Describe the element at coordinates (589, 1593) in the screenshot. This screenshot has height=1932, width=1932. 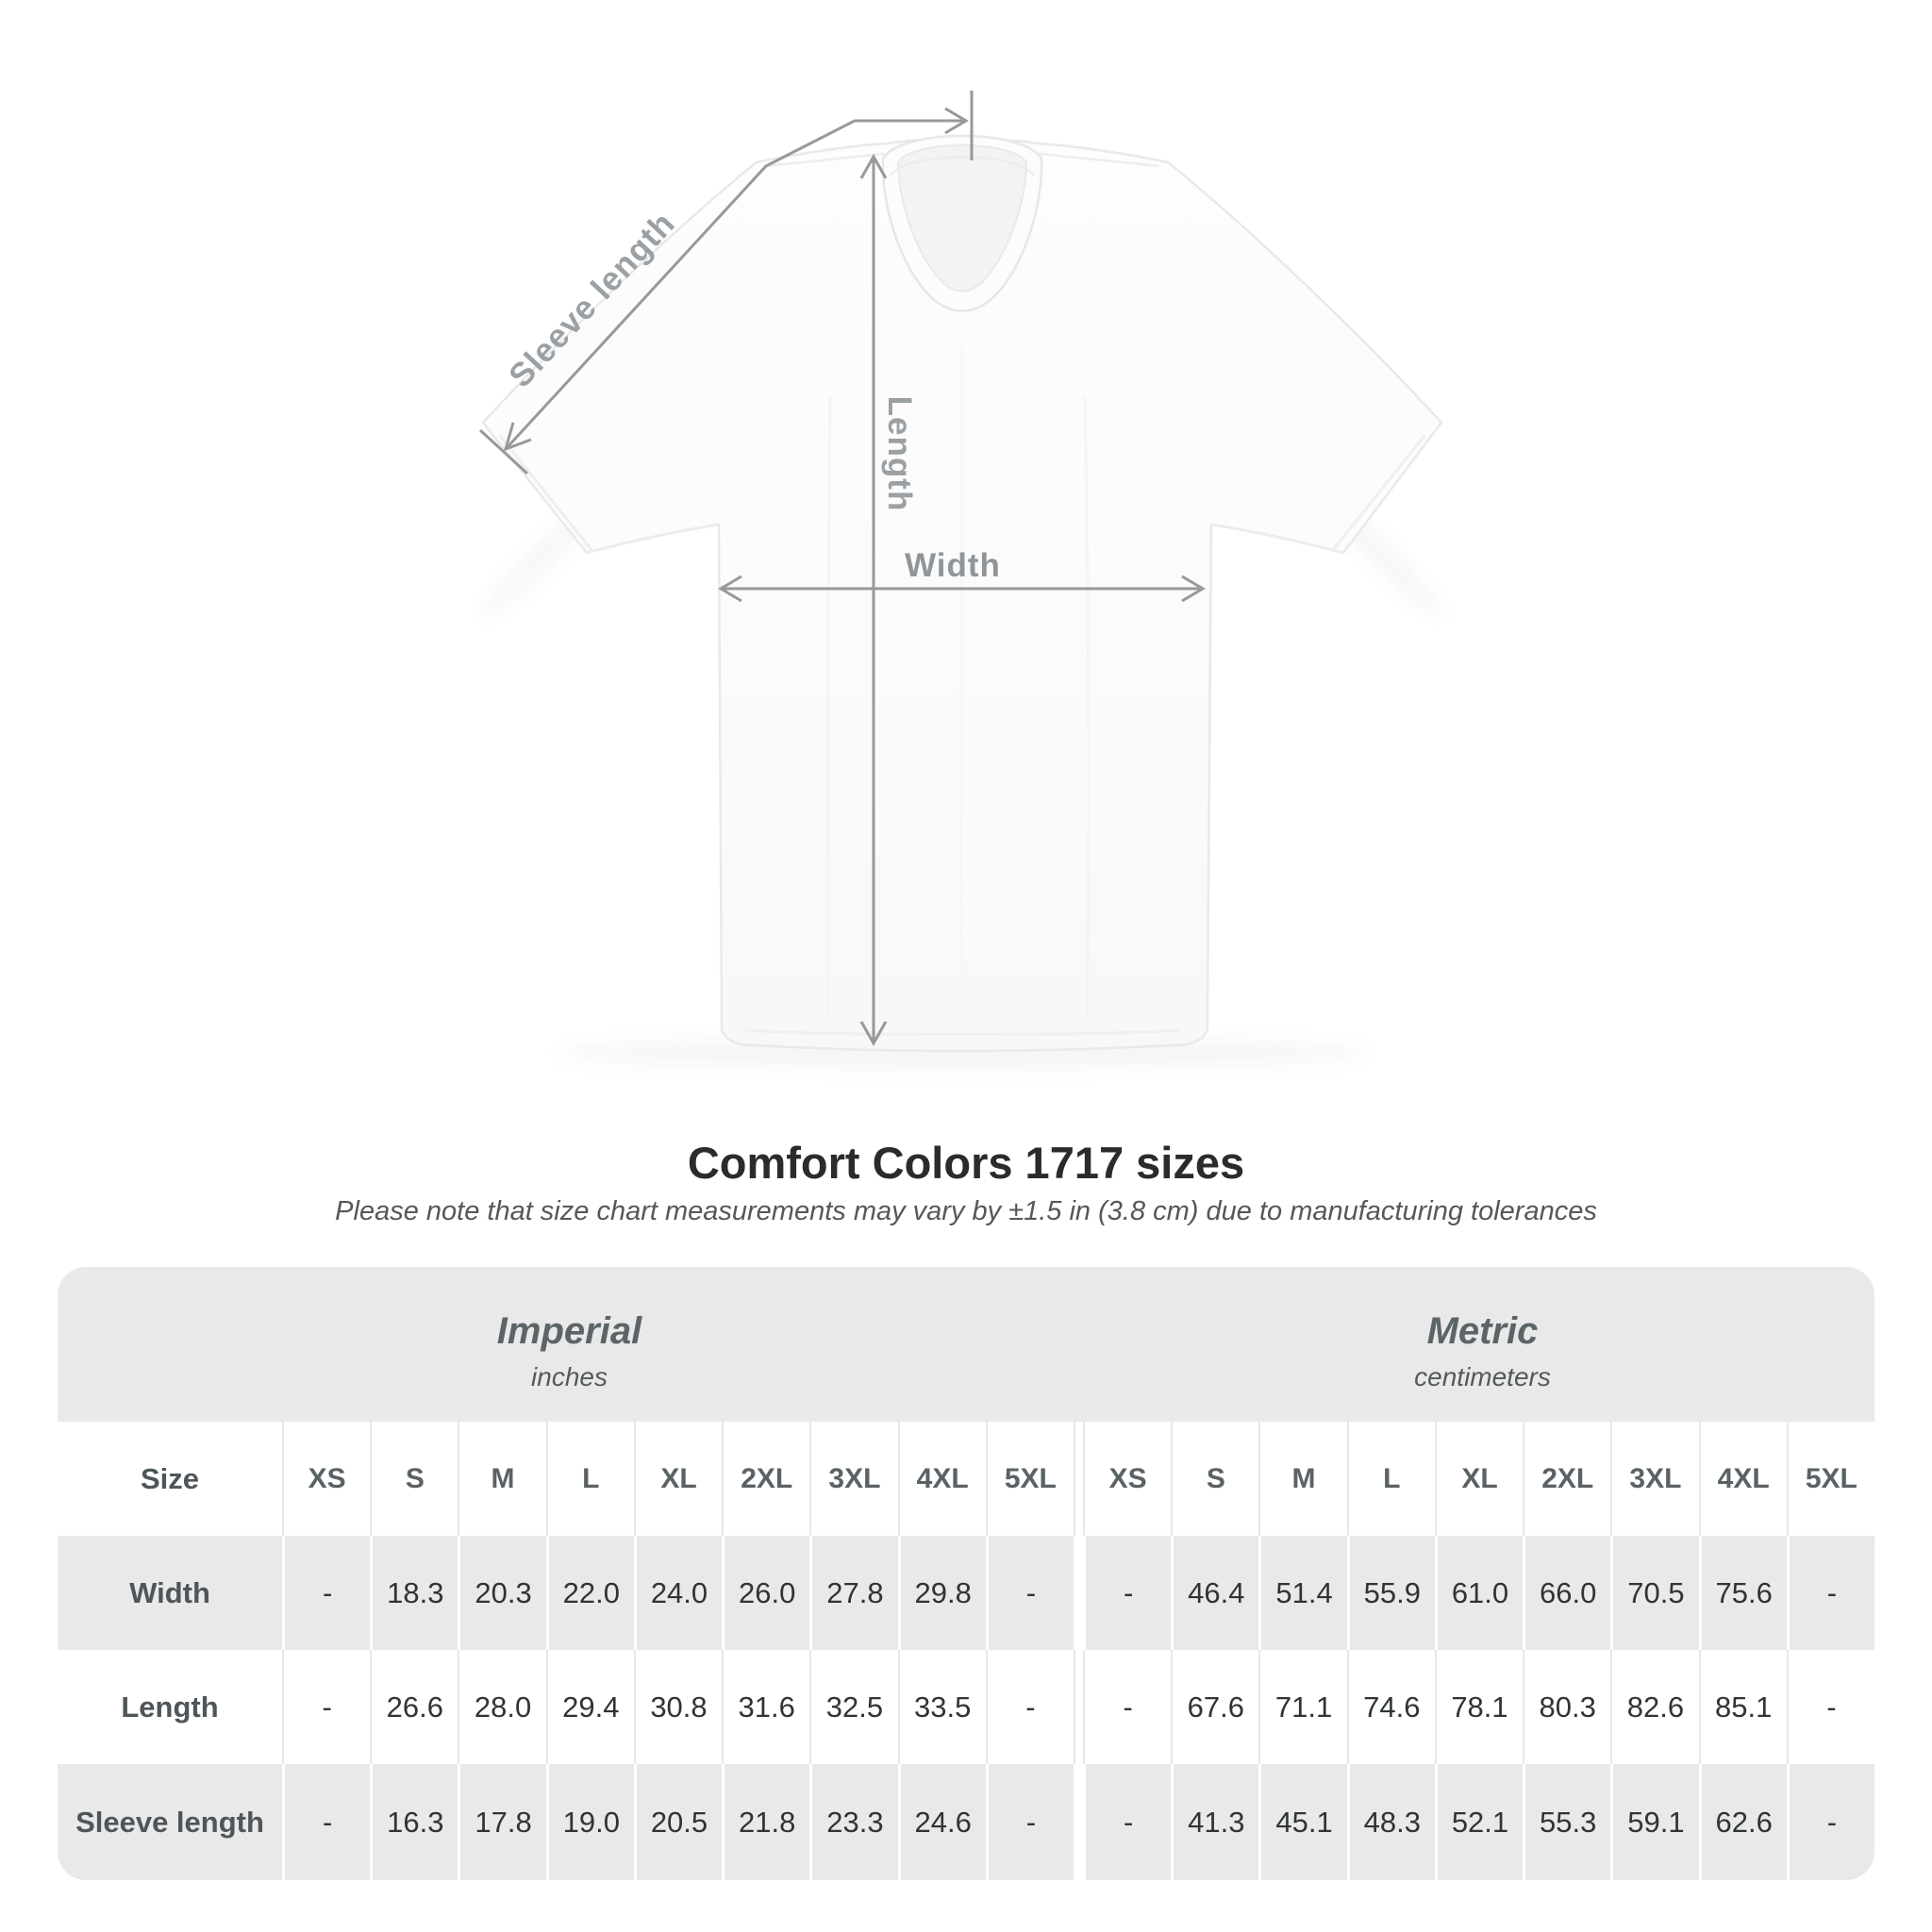
I see `cell-width-imperial-l: 22.0` at that location.